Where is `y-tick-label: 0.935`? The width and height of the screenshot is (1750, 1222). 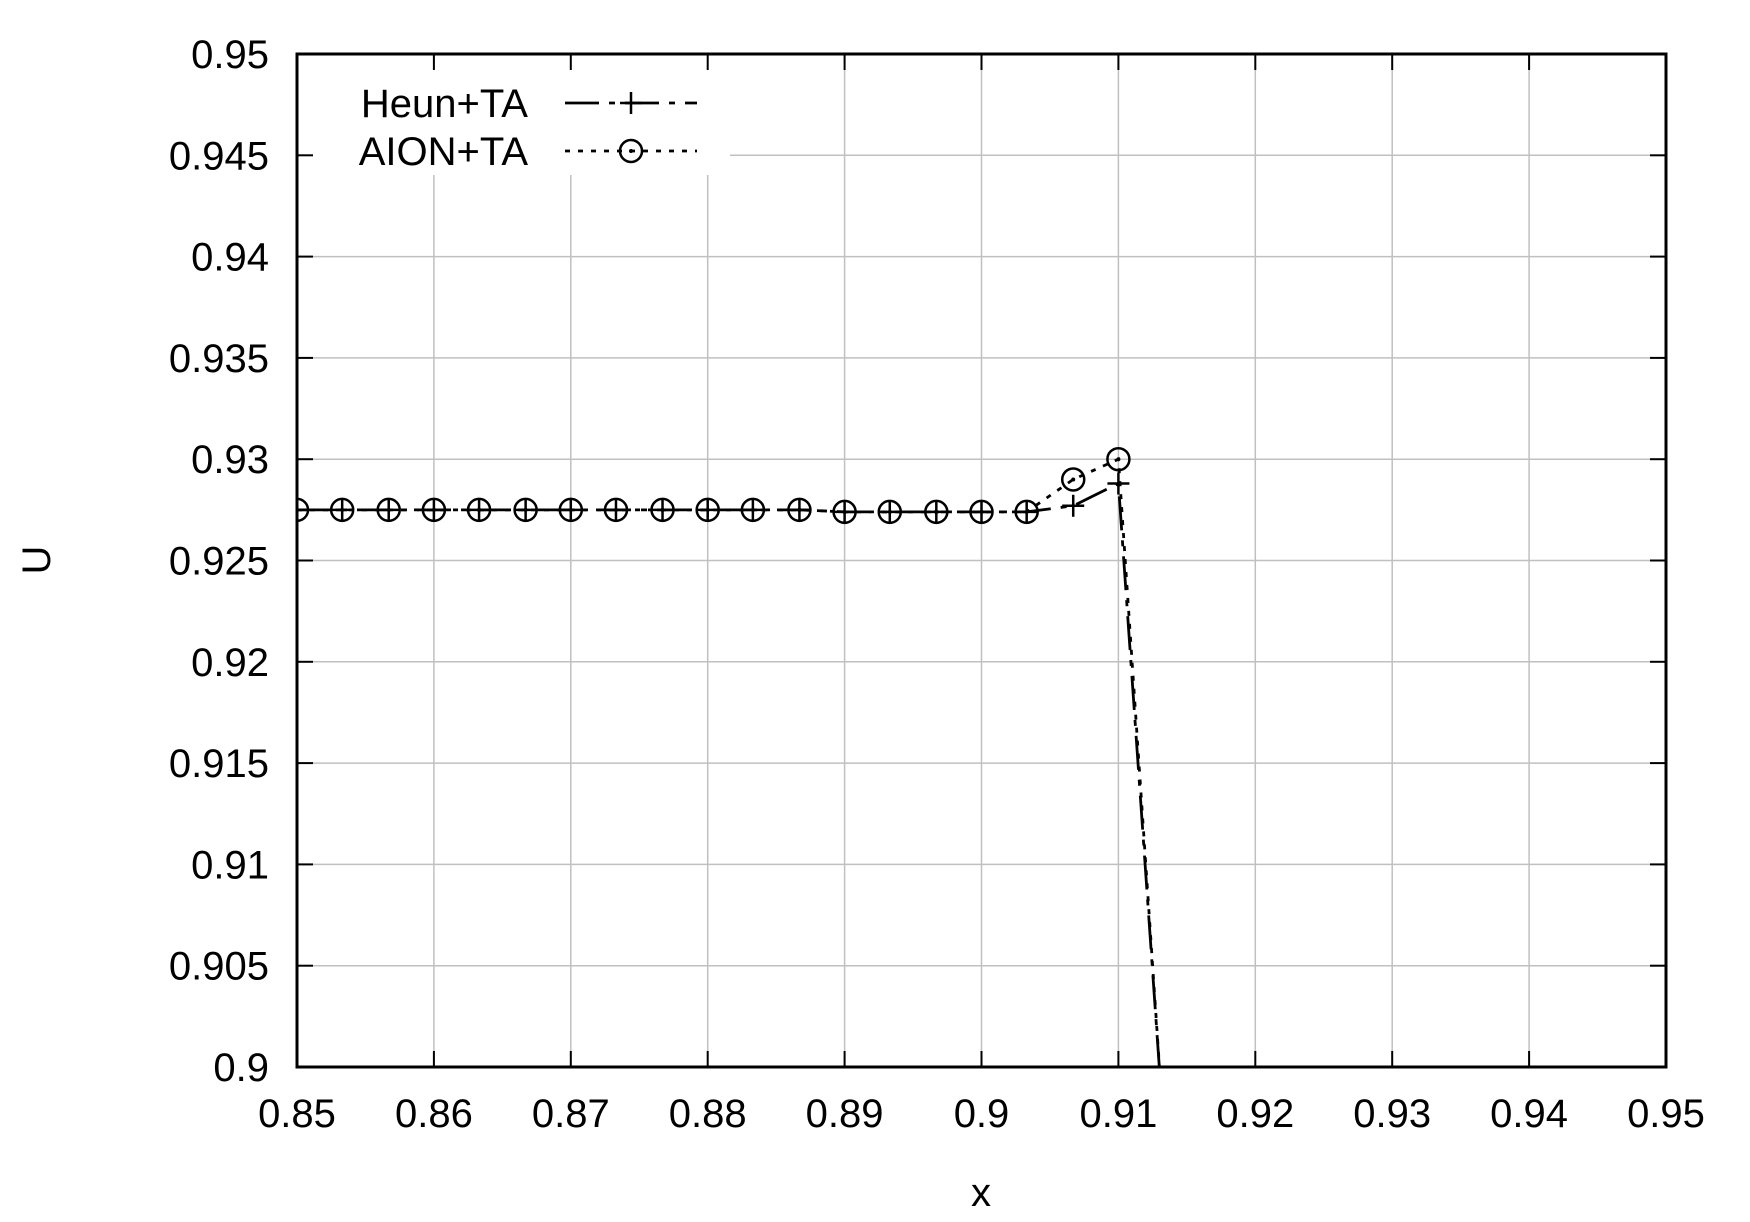
y-tick-label: 0.935 is located at coordinates (219, 359).